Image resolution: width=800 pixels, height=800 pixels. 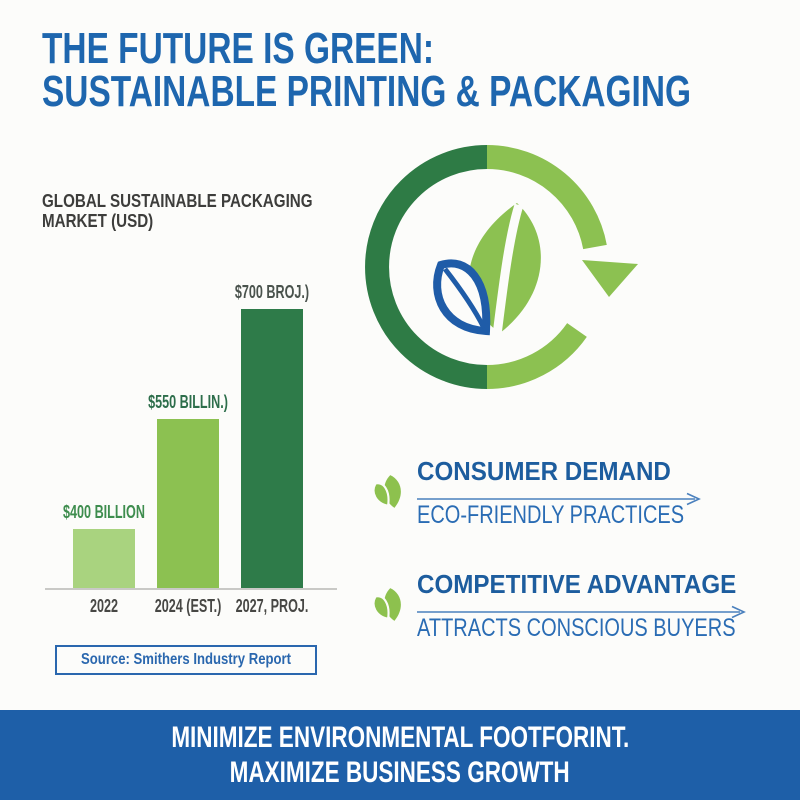 I want to click on blue-leaf-vein, so click(x=465, y=298).